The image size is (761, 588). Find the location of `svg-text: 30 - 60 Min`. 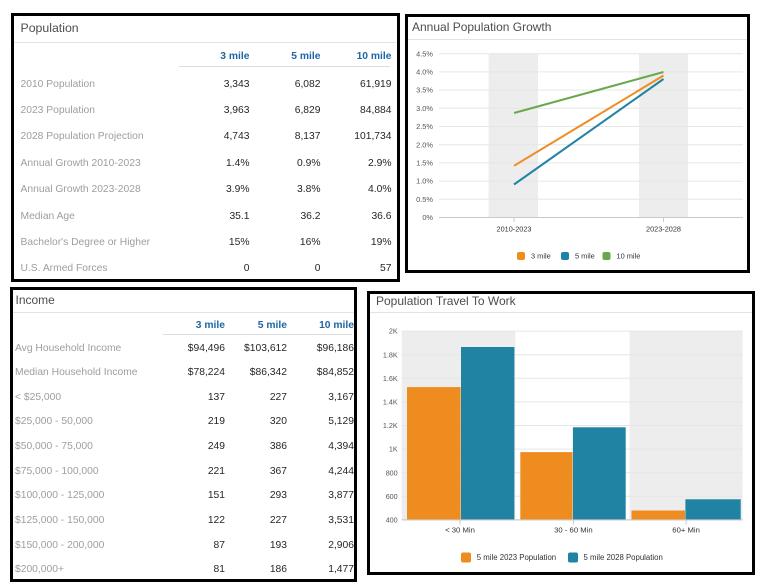

svg-text: 30 - 60 Min is located at coordinates (573, 529).